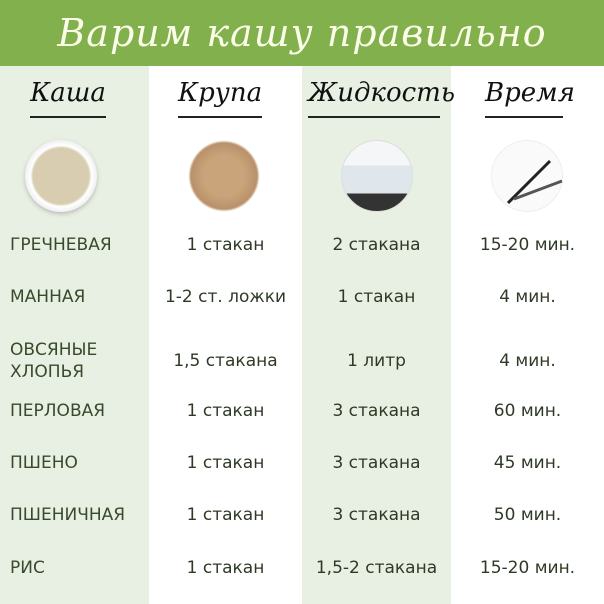 This screenshot has height=604, width=604. What do you see at coordinates (376, 568) in the screenshot?
I see `liquid-amount: 1,5-2 стакана` at bounding box center [376, 568].